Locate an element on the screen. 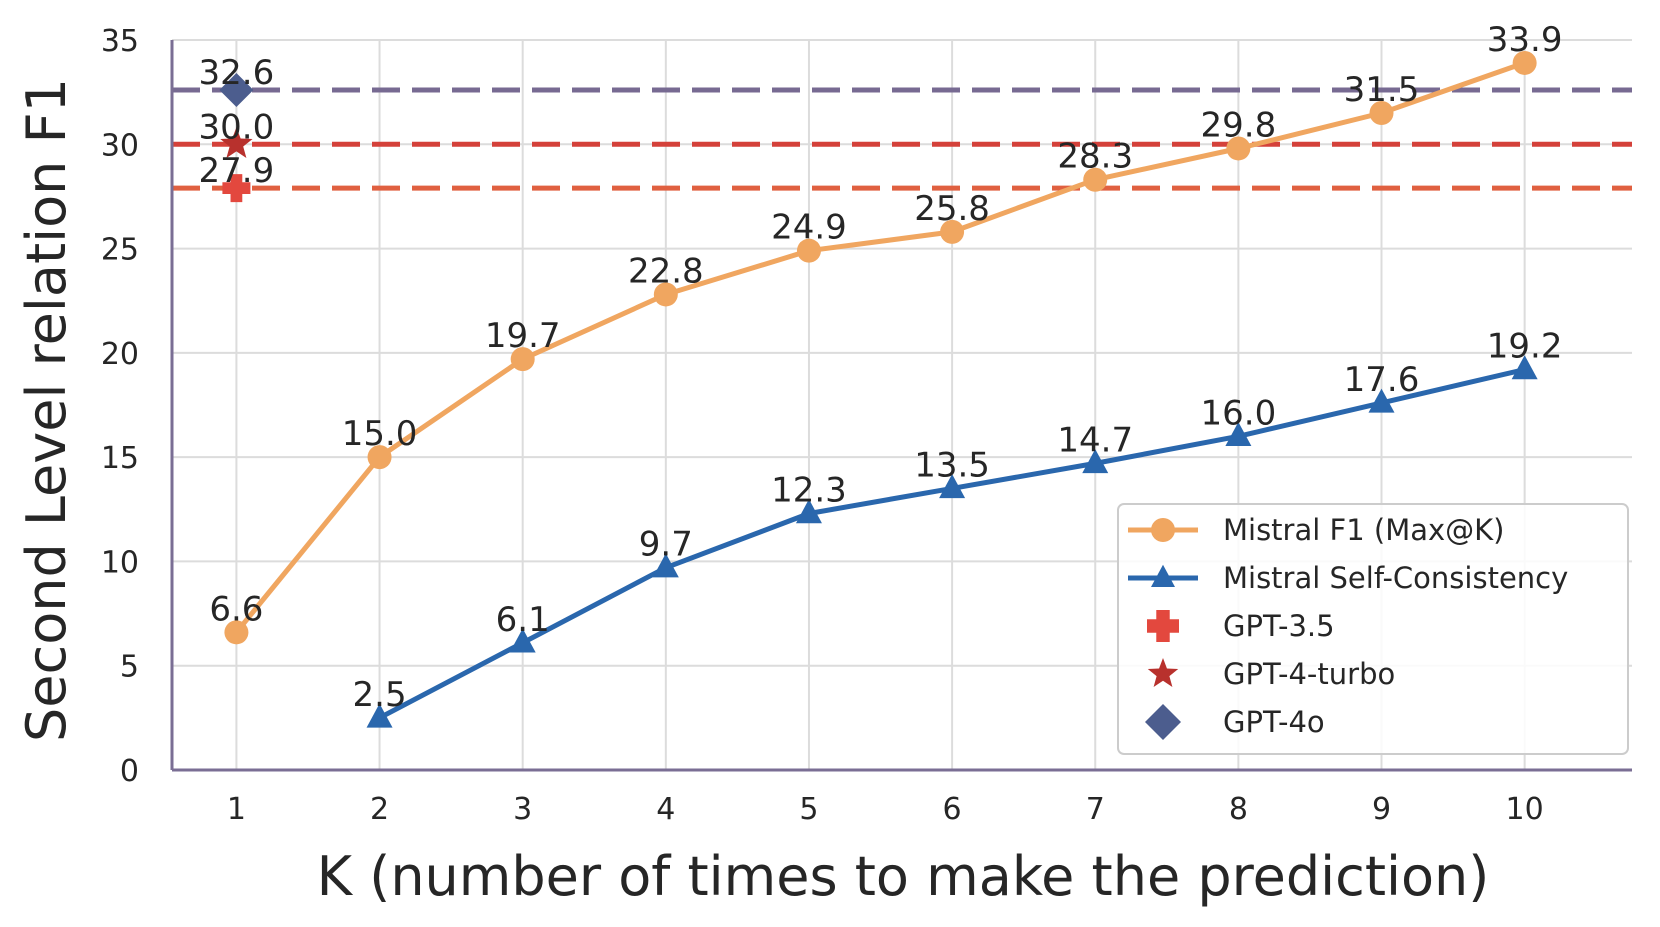  x-tick-label: 4 is located at coordinates (665, 809).